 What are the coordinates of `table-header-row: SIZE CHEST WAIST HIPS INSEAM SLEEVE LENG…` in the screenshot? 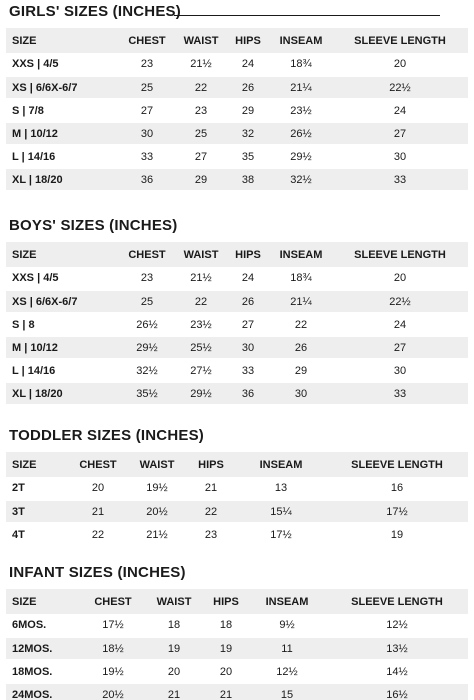 It's located at (237, 464).